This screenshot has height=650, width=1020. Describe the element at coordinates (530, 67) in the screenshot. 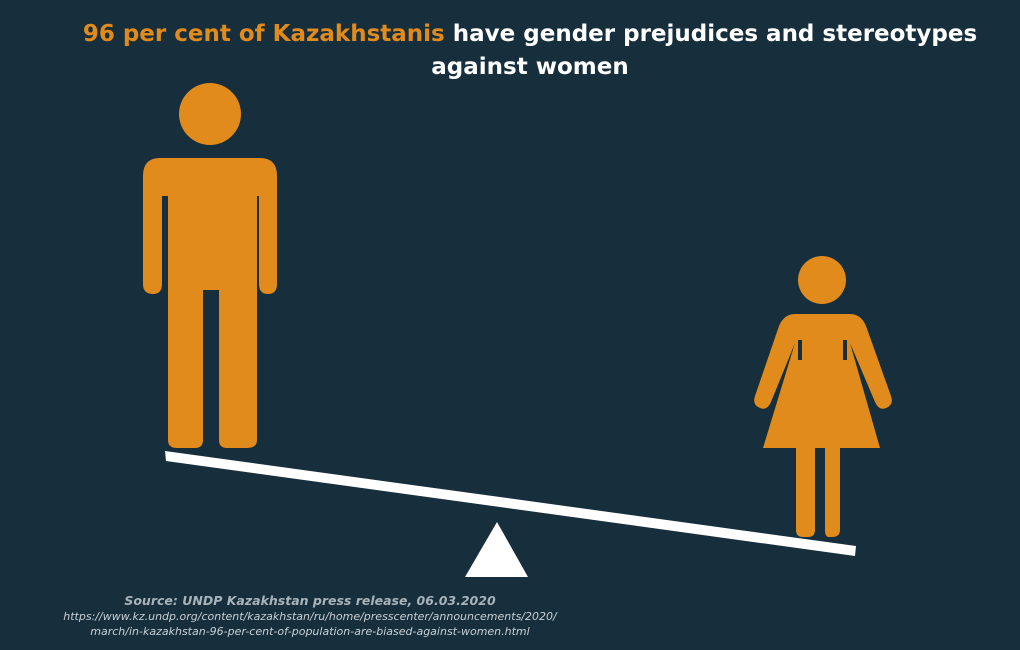

I see `headline-line2: against women` at that location.